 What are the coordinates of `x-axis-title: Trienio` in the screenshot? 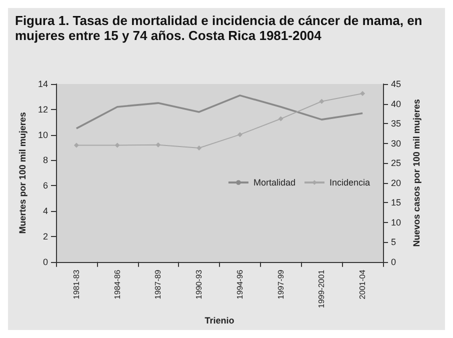 It's located at (219, 321).